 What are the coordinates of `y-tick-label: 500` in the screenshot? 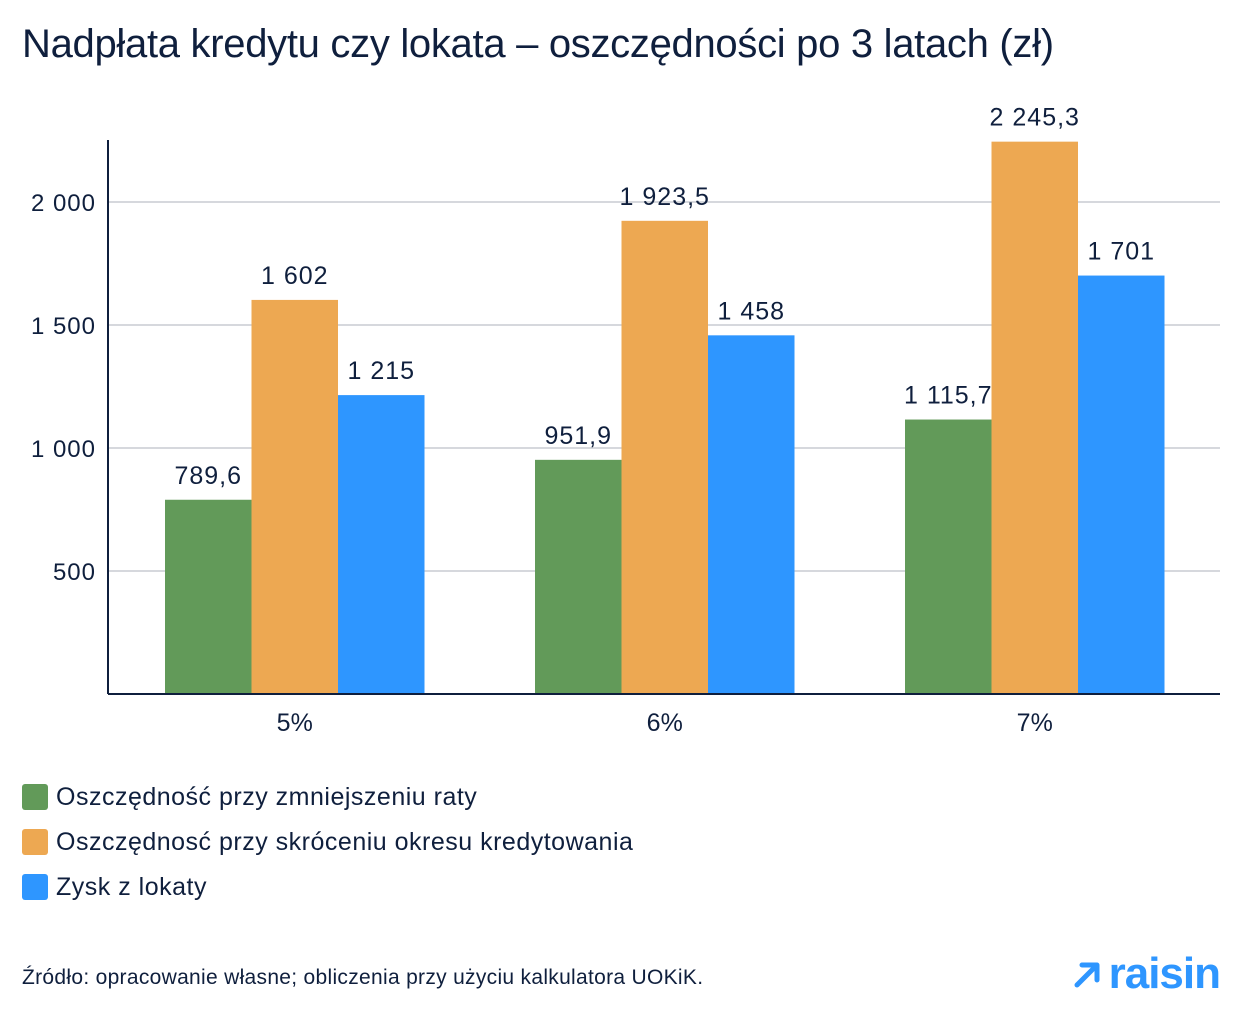 It's located at (74, 572).